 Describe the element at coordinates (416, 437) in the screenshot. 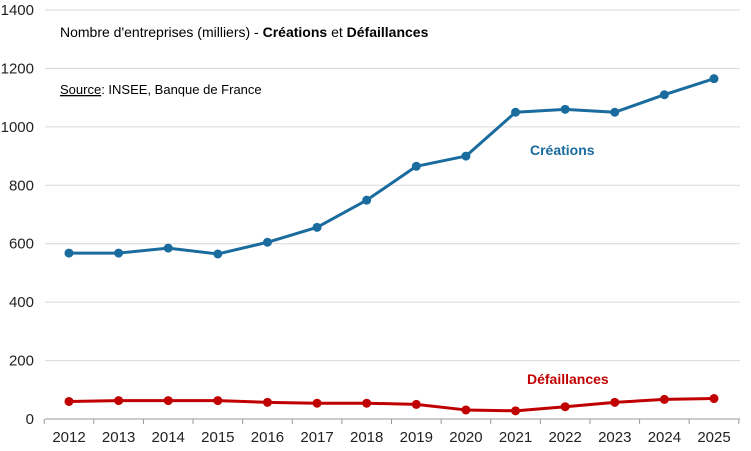

I see `x-tick-label: 2019` at that location.